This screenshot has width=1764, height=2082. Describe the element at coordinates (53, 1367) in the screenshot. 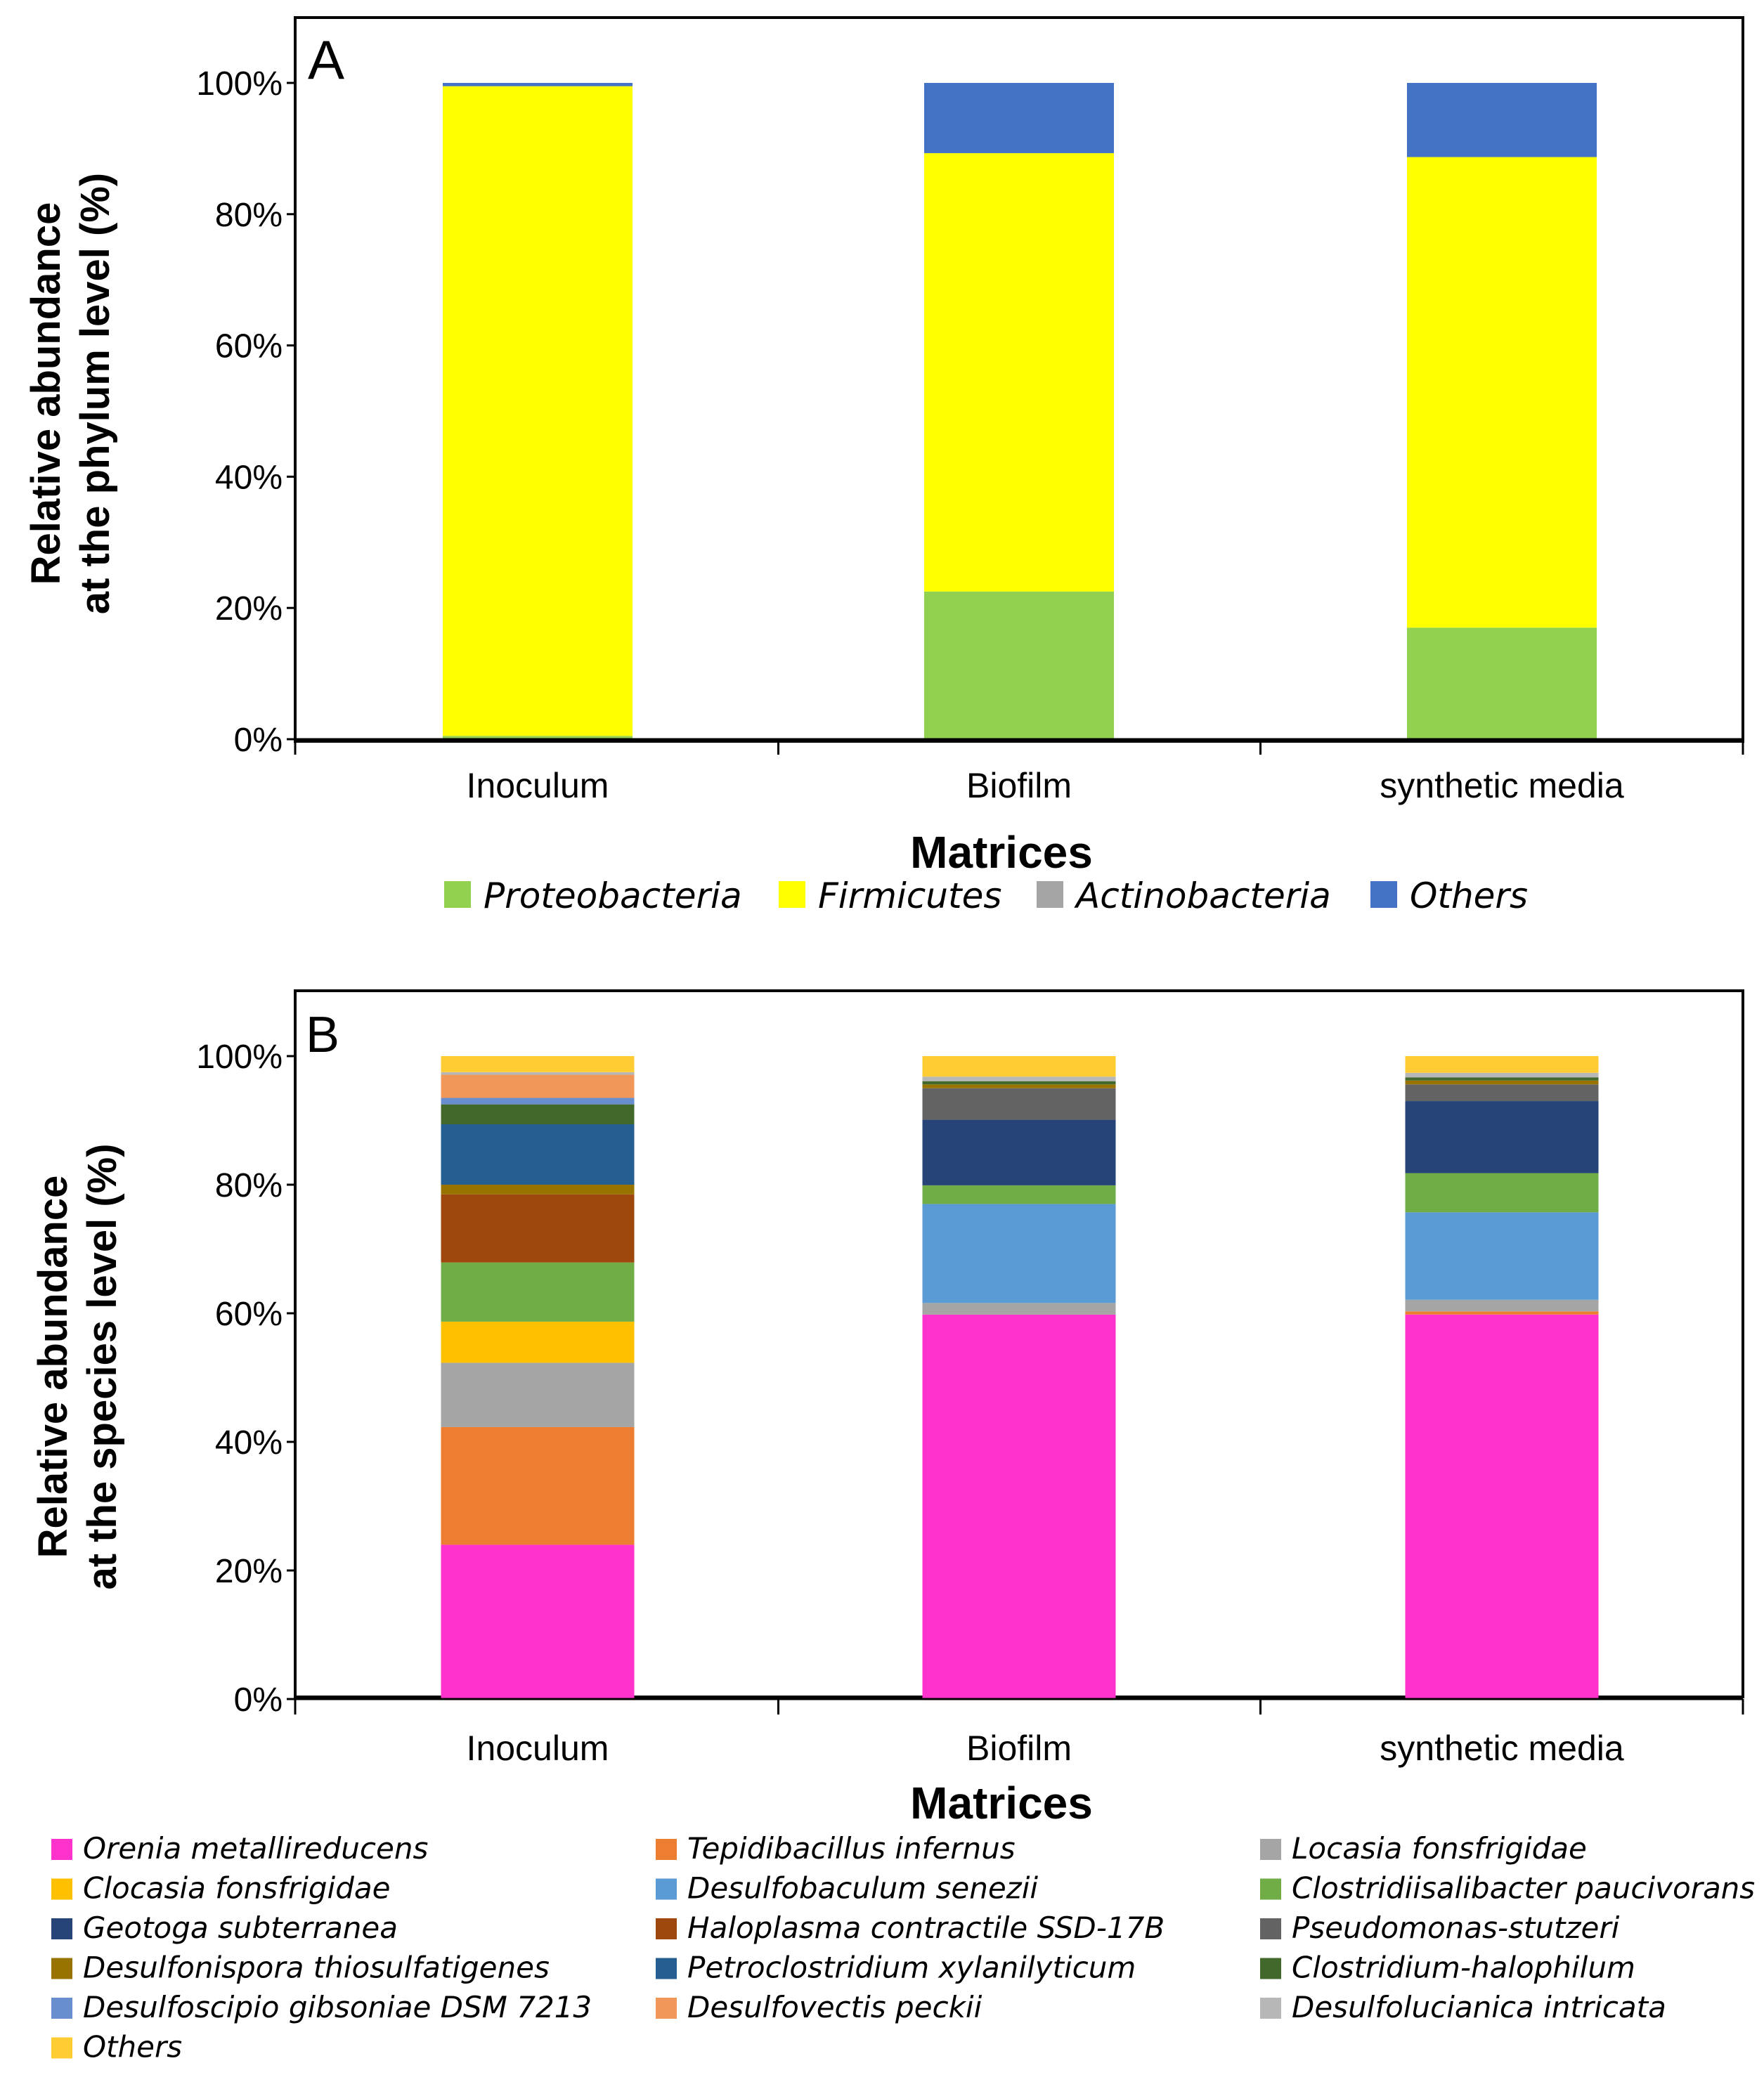

I see `panel-b-y-axis-title-line-1: Relative abundance` at that location.